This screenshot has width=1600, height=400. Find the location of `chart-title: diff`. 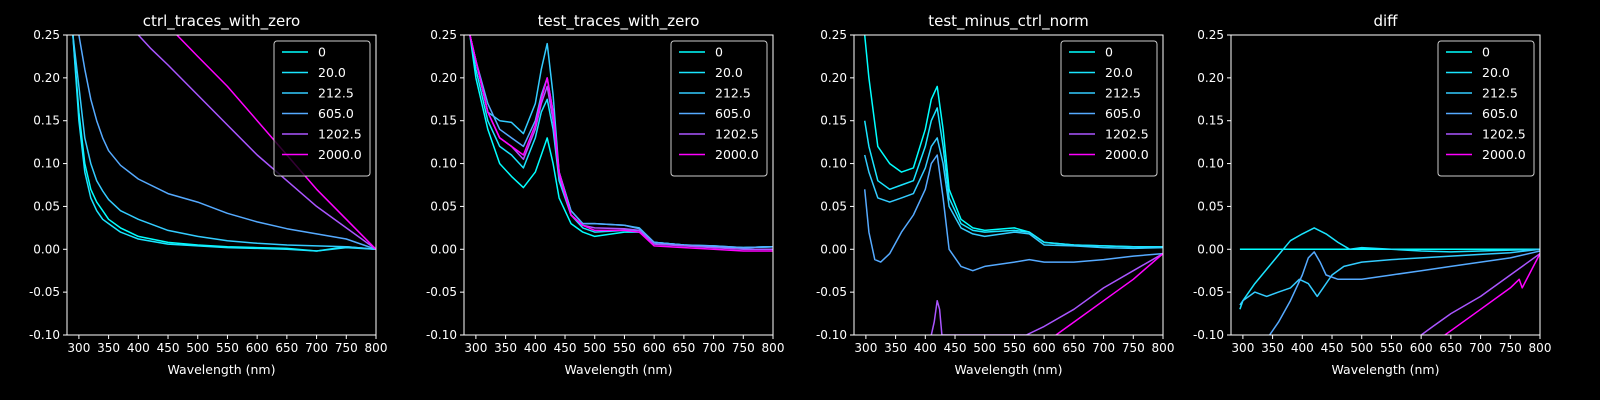

chart-title: diff is located at coordinates (1385, 21).